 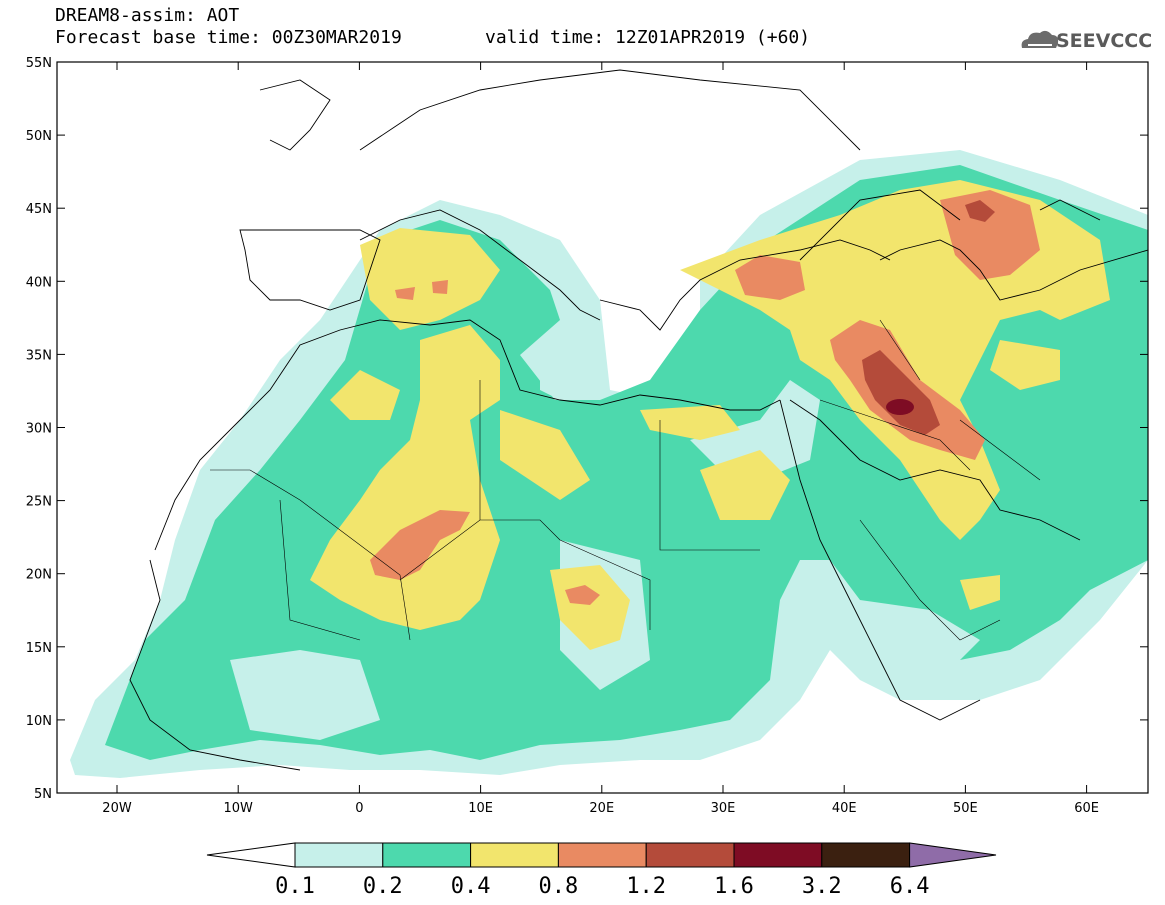 What do you see at coordinates (965, 808) in the screenshot?
I see `lon-label: 50E` at bounding box center [965, 808].